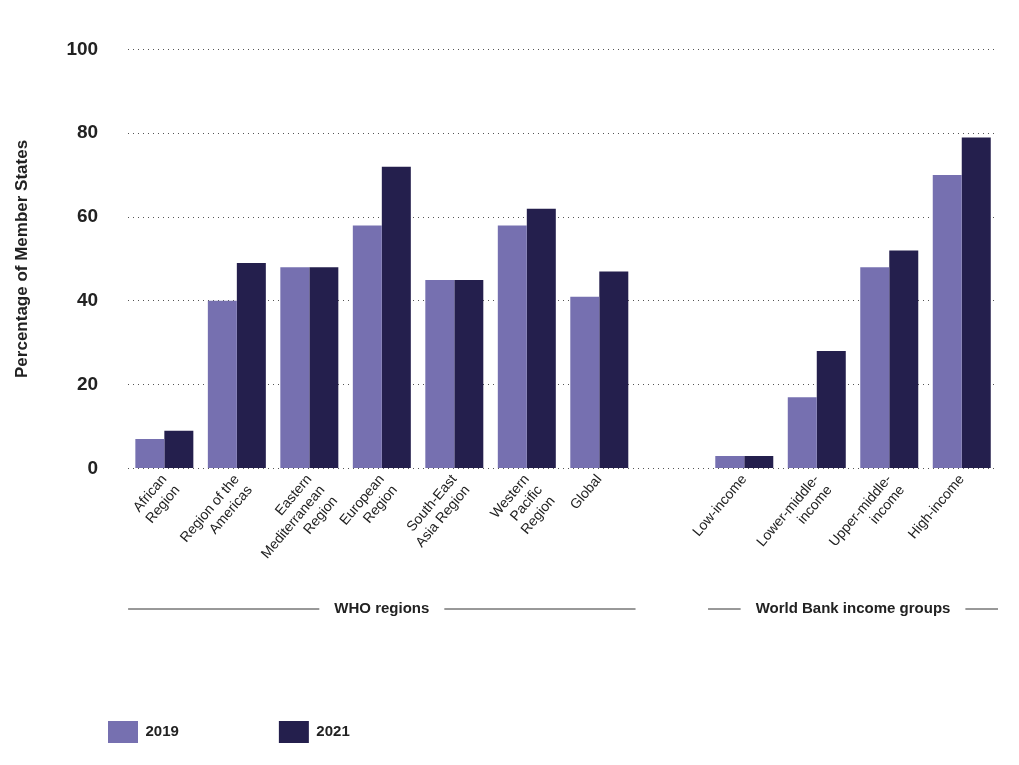  What do you see at coordinates (82, 48) in the screenshot?
I see `y-tick-label: 100` at bounding box center [82, 48].